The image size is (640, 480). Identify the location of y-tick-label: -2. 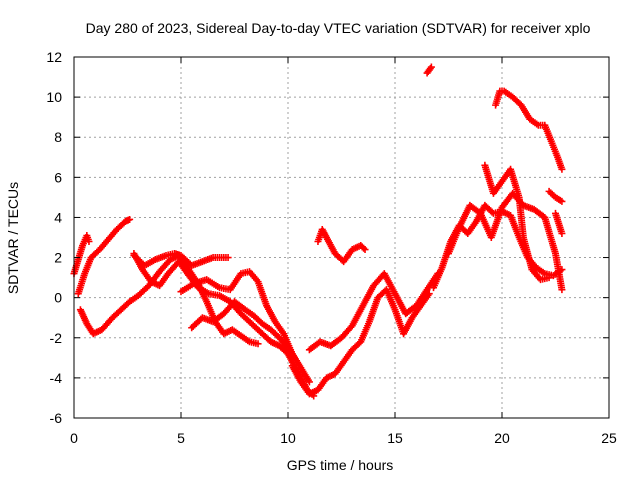
(56, 338).